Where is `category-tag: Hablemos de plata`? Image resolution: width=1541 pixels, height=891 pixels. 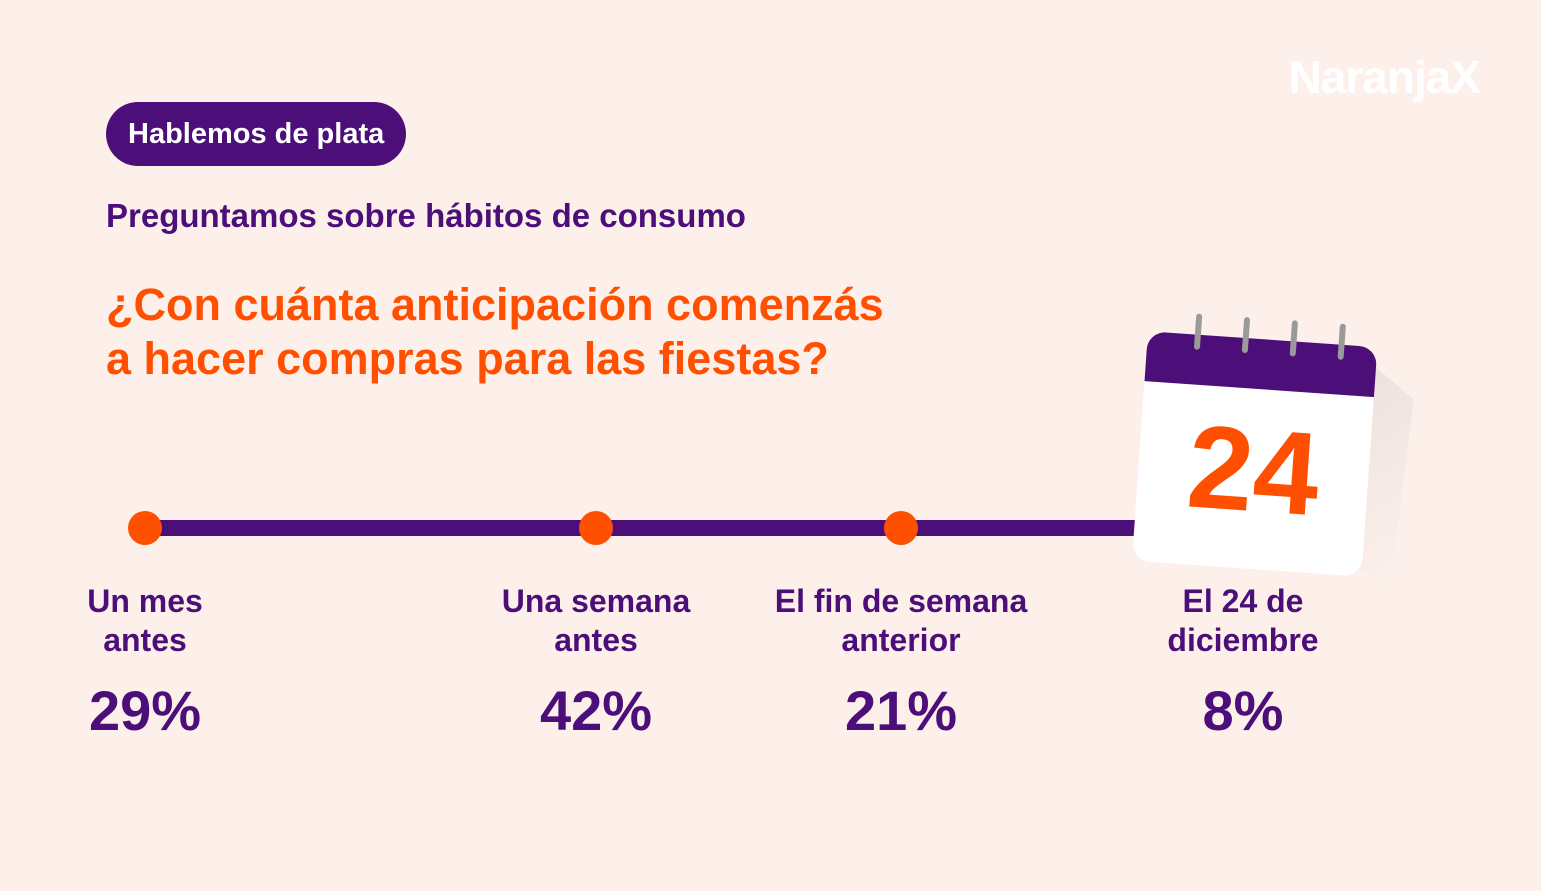
category-tag: Hablemos de plata is located at coordinates (256, 134).